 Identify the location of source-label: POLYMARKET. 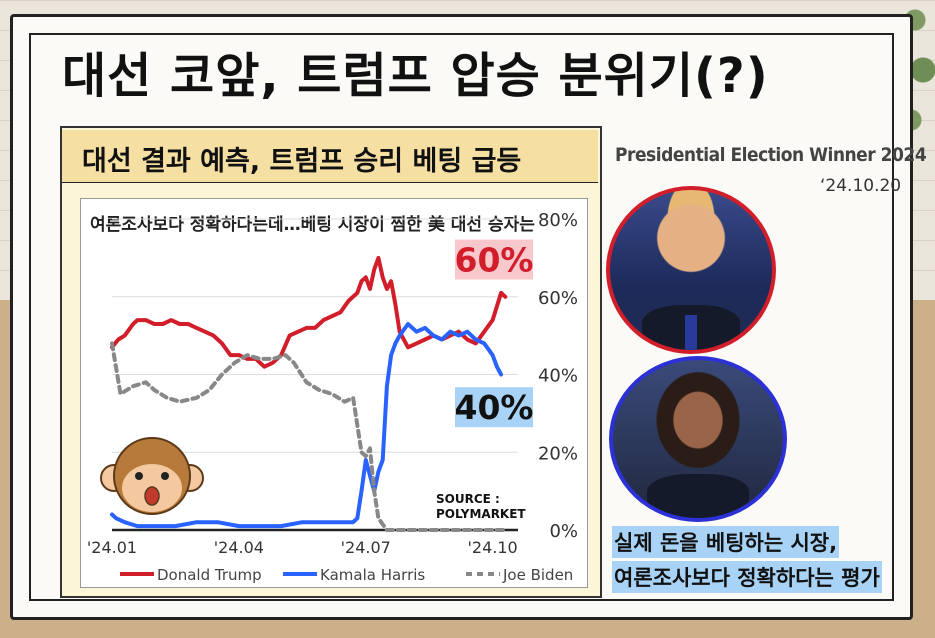
(481, 514).